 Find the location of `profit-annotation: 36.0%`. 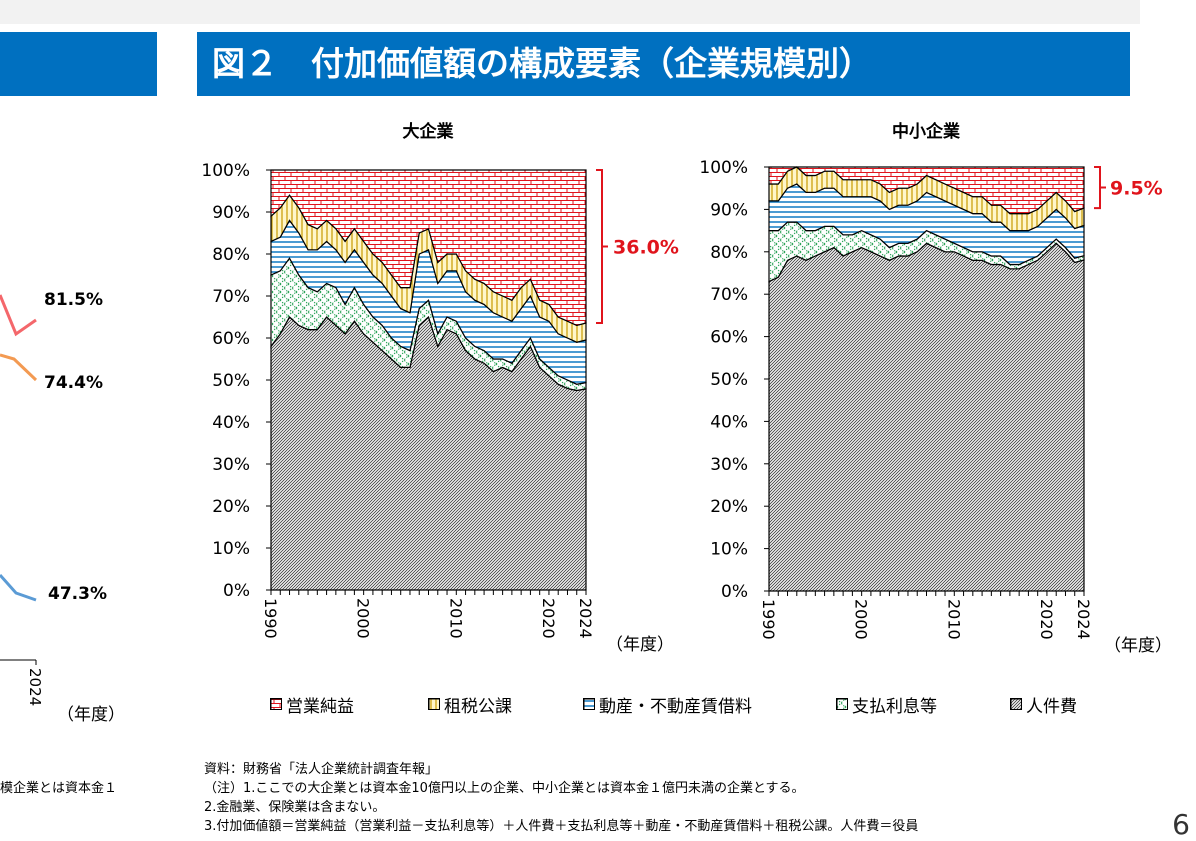

profit-annotation: 36.0% is located at coordinates (646, 248).